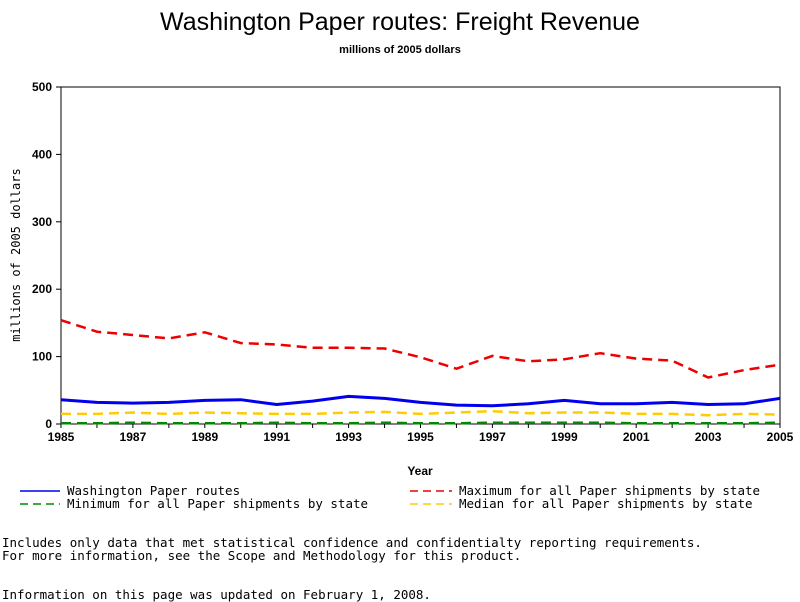 The width and height of the screenshot is (800, 602). Describe the element at coordinates (153, 490) in the screenshot. I see `legend-label-washington-paper-routes: Washington Paper routes` at that location.